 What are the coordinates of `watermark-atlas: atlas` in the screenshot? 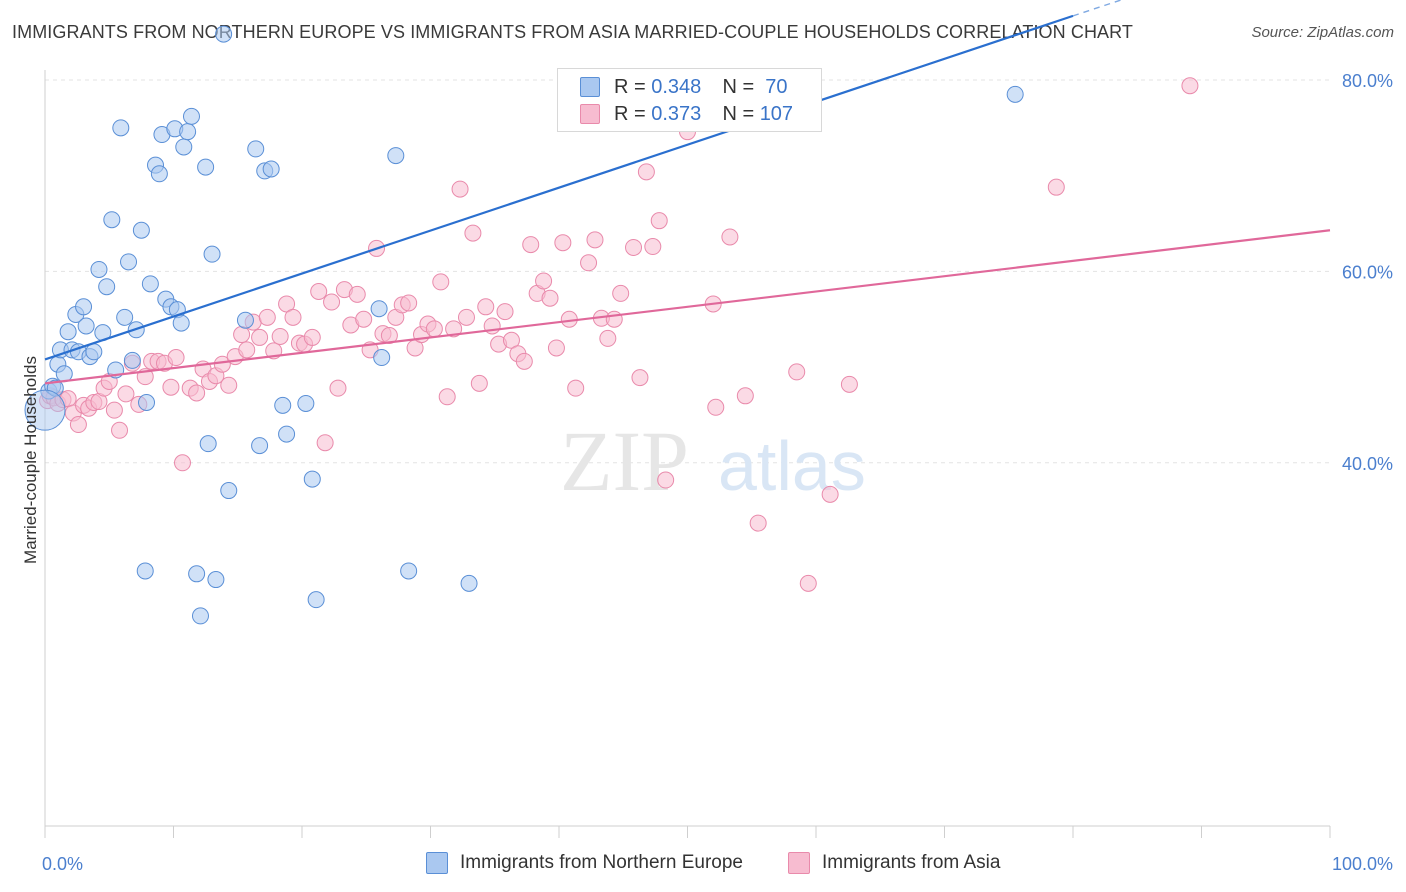 It's located at (792, 466).